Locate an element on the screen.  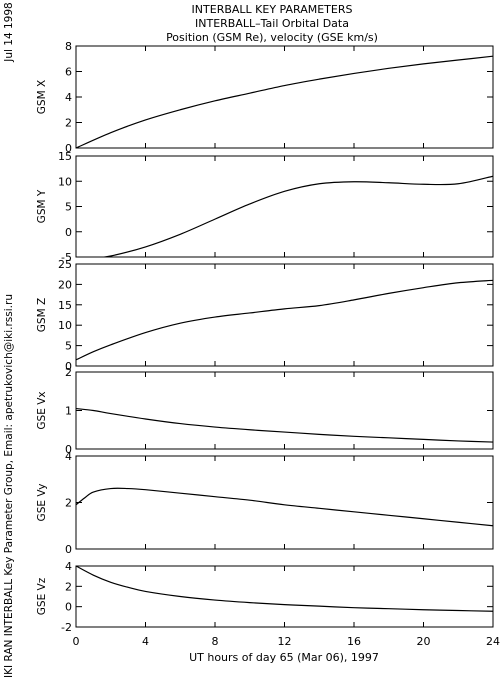
x-axis-label: UT hours of day 65 (Mar 06), 1997 is located at coordinates (284, 657).